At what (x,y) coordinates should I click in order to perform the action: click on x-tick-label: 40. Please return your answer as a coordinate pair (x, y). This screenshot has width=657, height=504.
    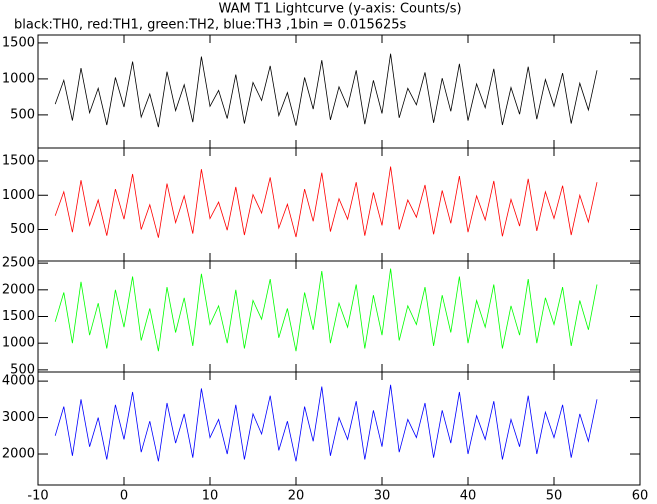
    Looking at the image, I should click on (468, 496).